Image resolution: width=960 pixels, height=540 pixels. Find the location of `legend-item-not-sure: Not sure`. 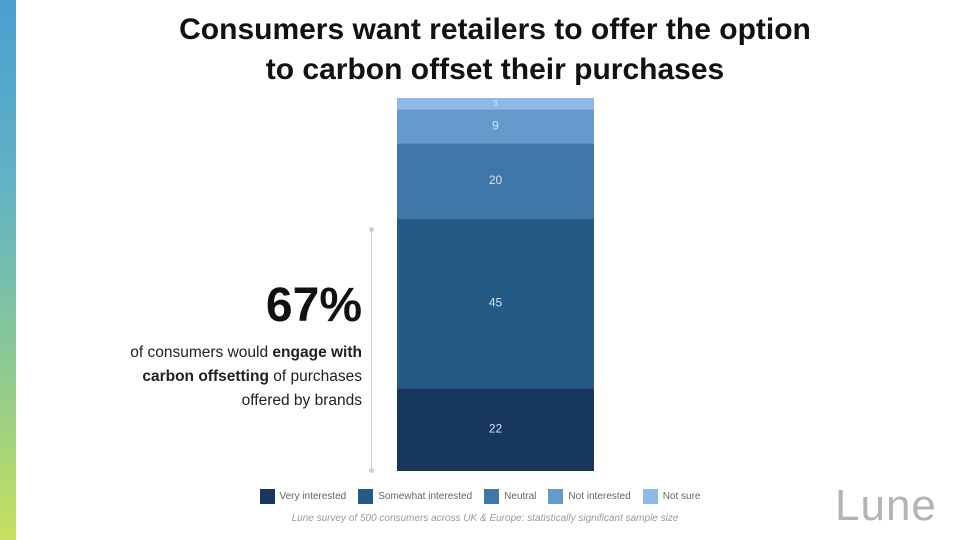

legend-item-not-sure: Not sure is located at coordinates (671, 496).